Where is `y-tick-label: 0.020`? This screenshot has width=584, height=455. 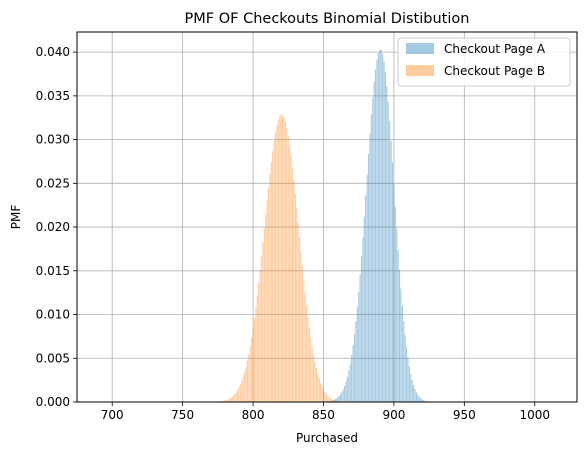 y-tick-label: 0.020 is located at coordinates (53, 227).